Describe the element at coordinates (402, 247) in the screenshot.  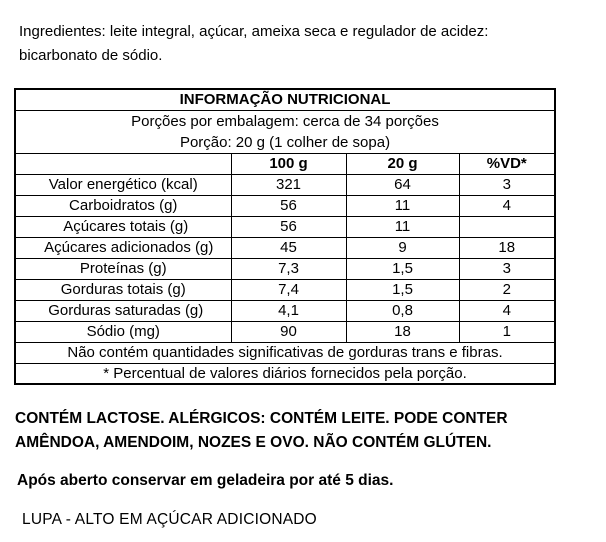
I see `value-20g: 9` at that location.